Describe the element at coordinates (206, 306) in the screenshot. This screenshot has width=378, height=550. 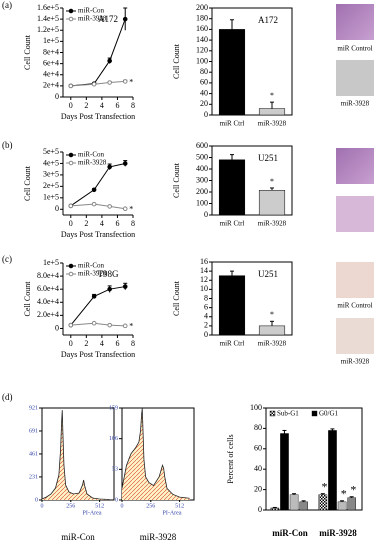
I see `y-tick-label: 6` at that location.